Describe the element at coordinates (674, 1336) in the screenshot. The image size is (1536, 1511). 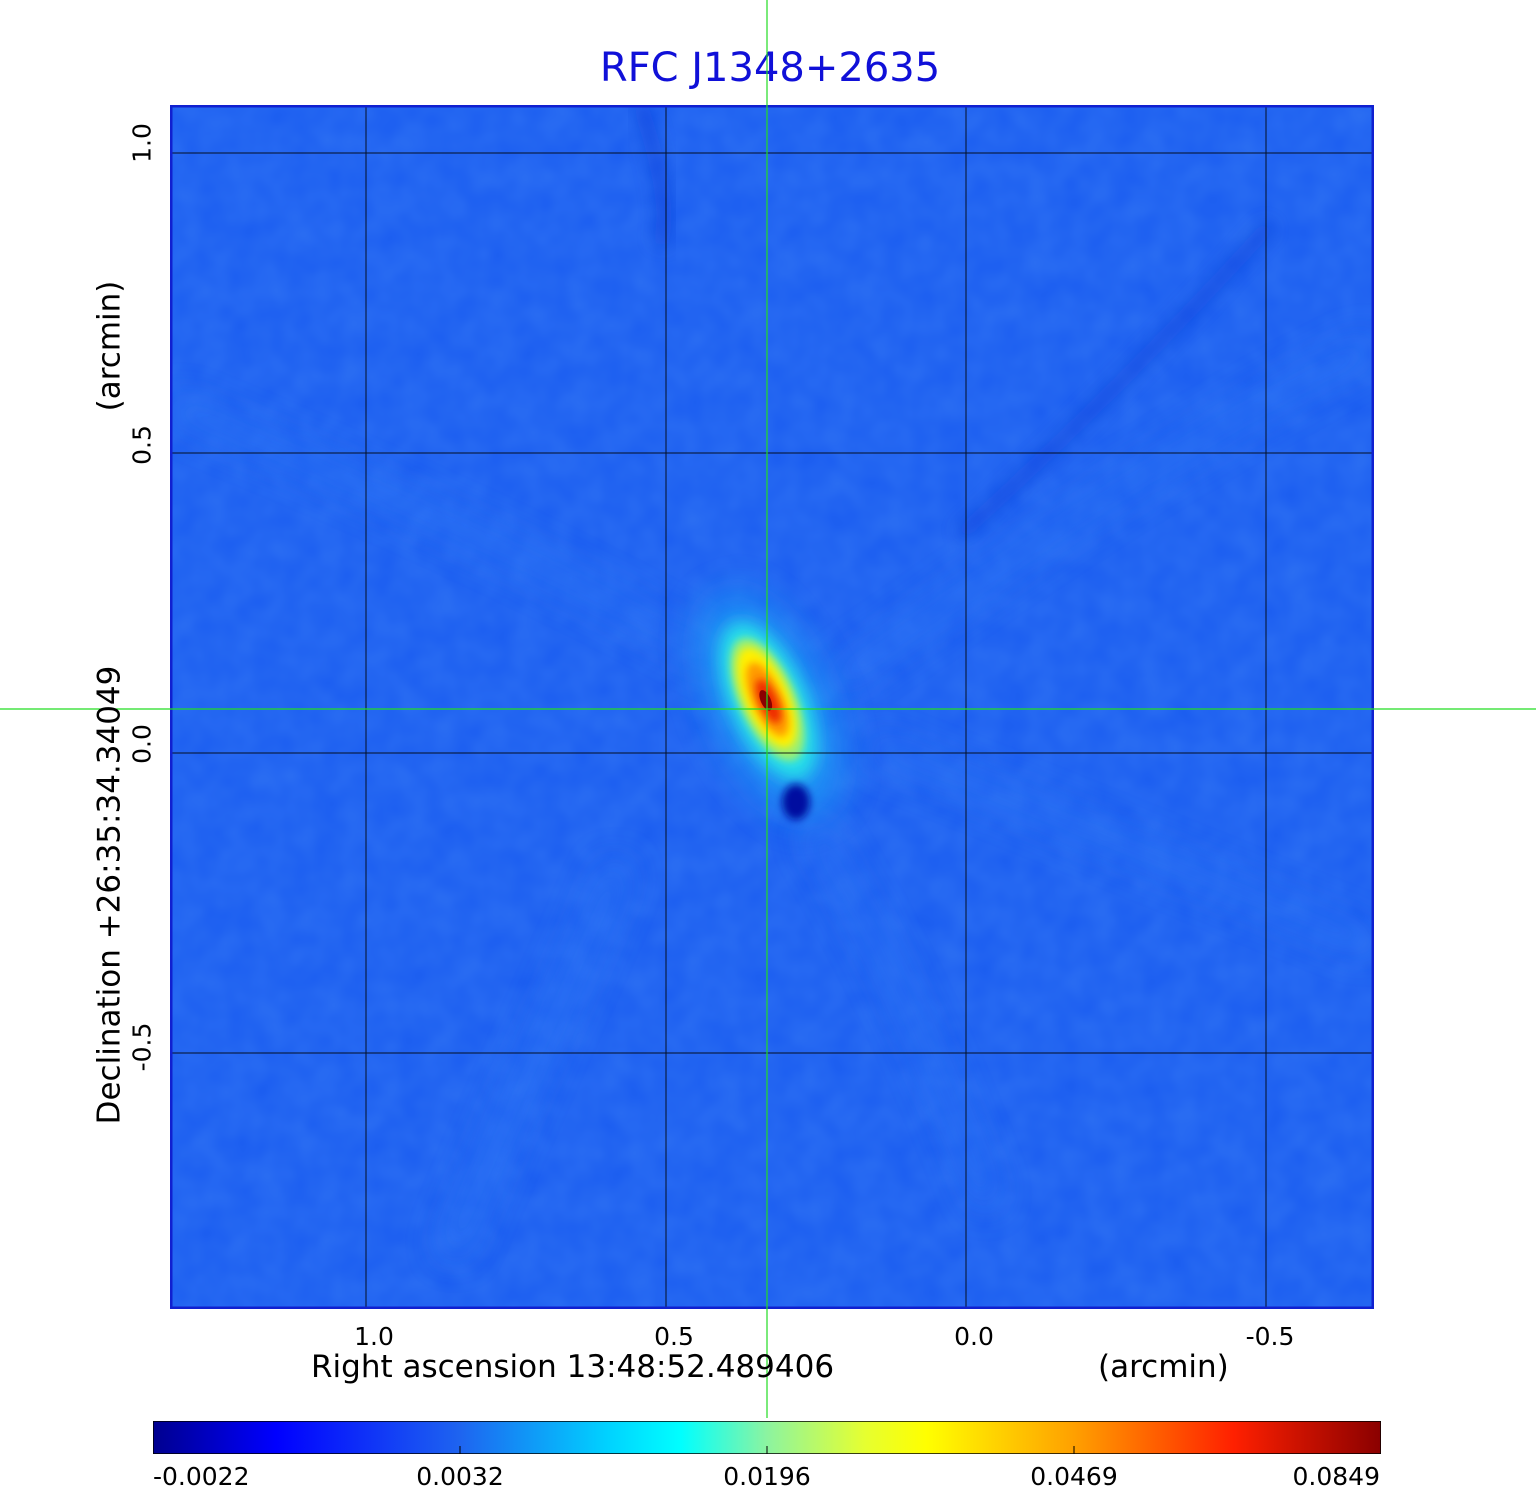
I see `x-tick-label: 0.5` at that location.